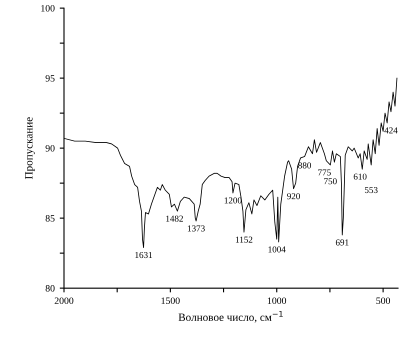  Describe the element at coordinates (277, 300) in the screenshot. I see `x-tick-label: 1000` at that location.